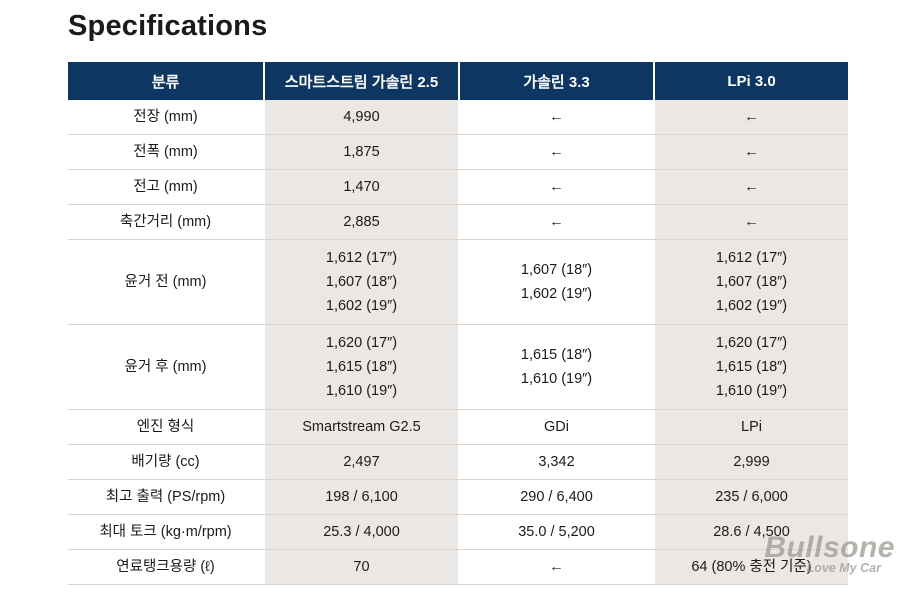 The height and width of the screenshot is (600, 900). What do you see at coordinates (750, 532) in the screenshot?
I see `value-cell: 28.6 / 4,500` at bounding box center [750, 532].